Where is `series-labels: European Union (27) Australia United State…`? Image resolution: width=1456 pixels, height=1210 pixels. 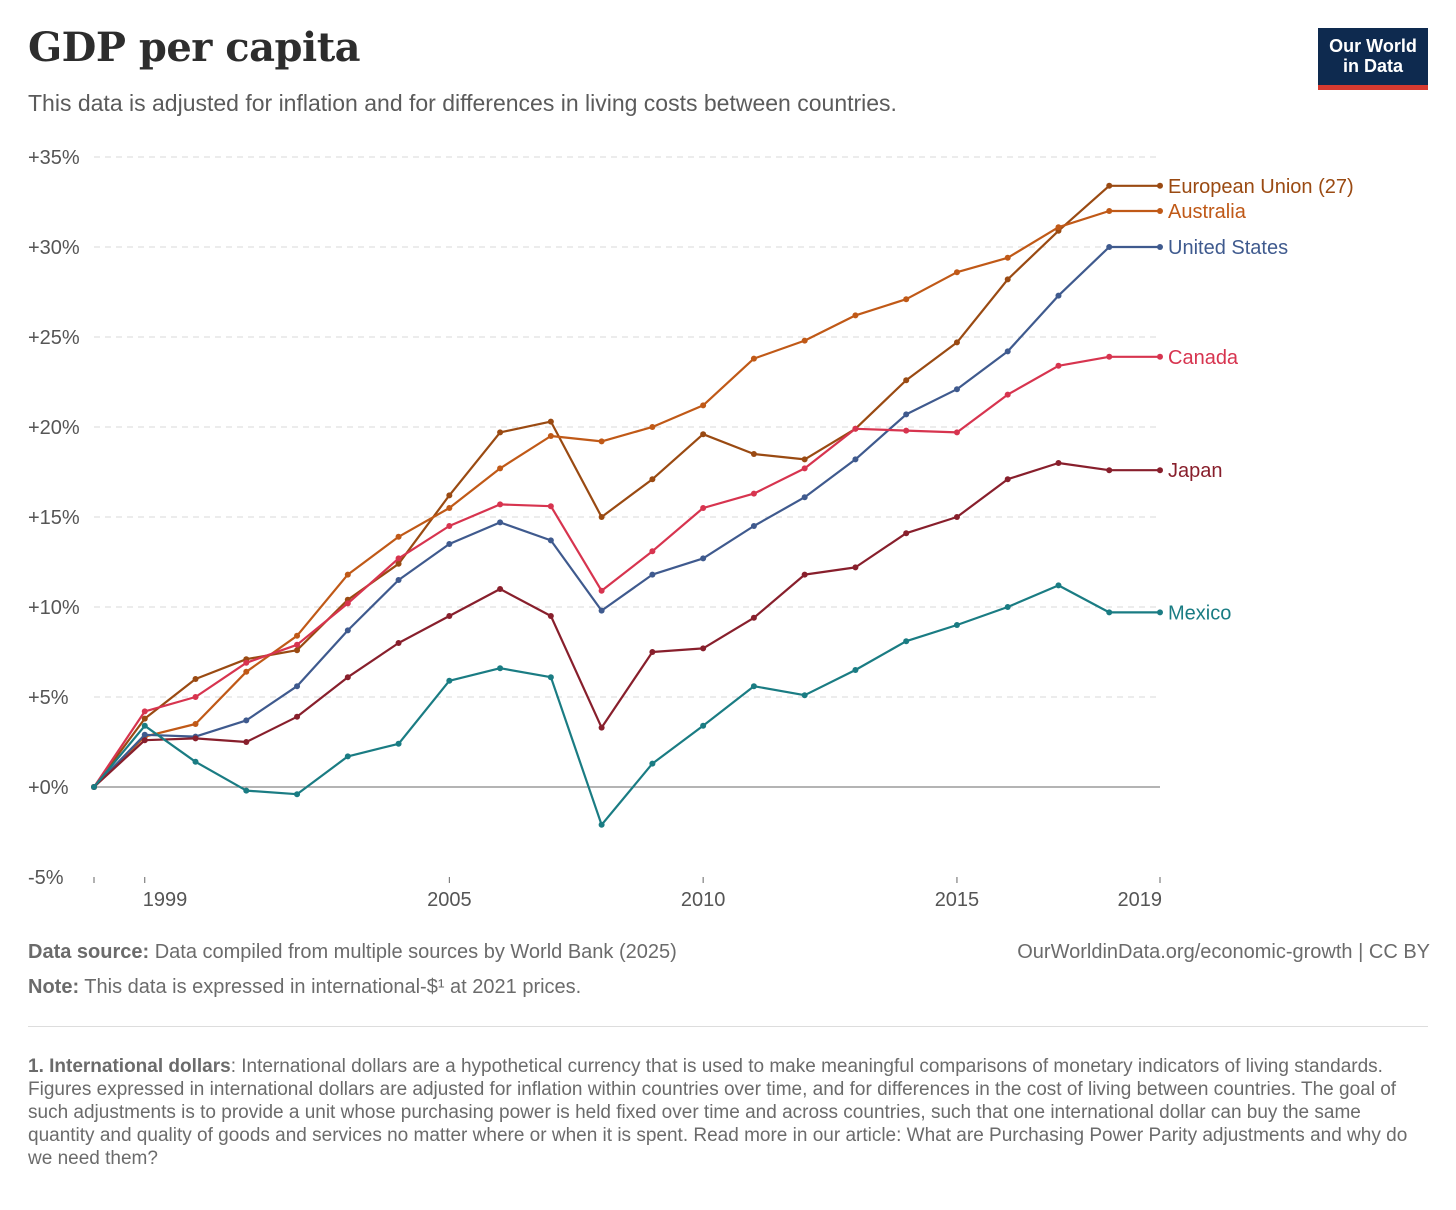
series-labels: European Union (27) Australia United State… is located at coordinates (1261, 400).